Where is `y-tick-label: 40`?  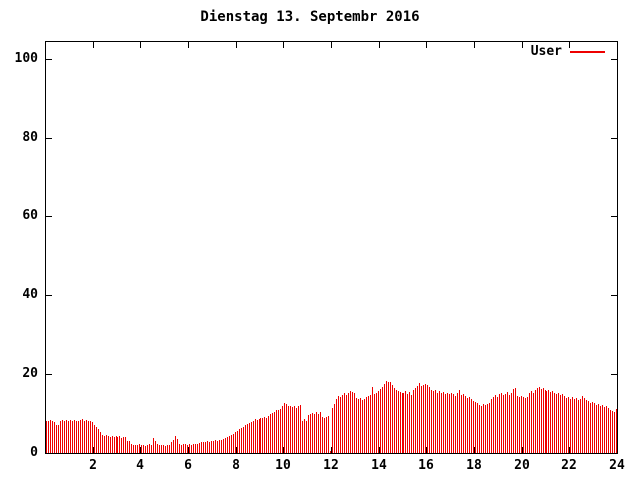
y-tick-label: 40 is located at coordinates (30, 294).